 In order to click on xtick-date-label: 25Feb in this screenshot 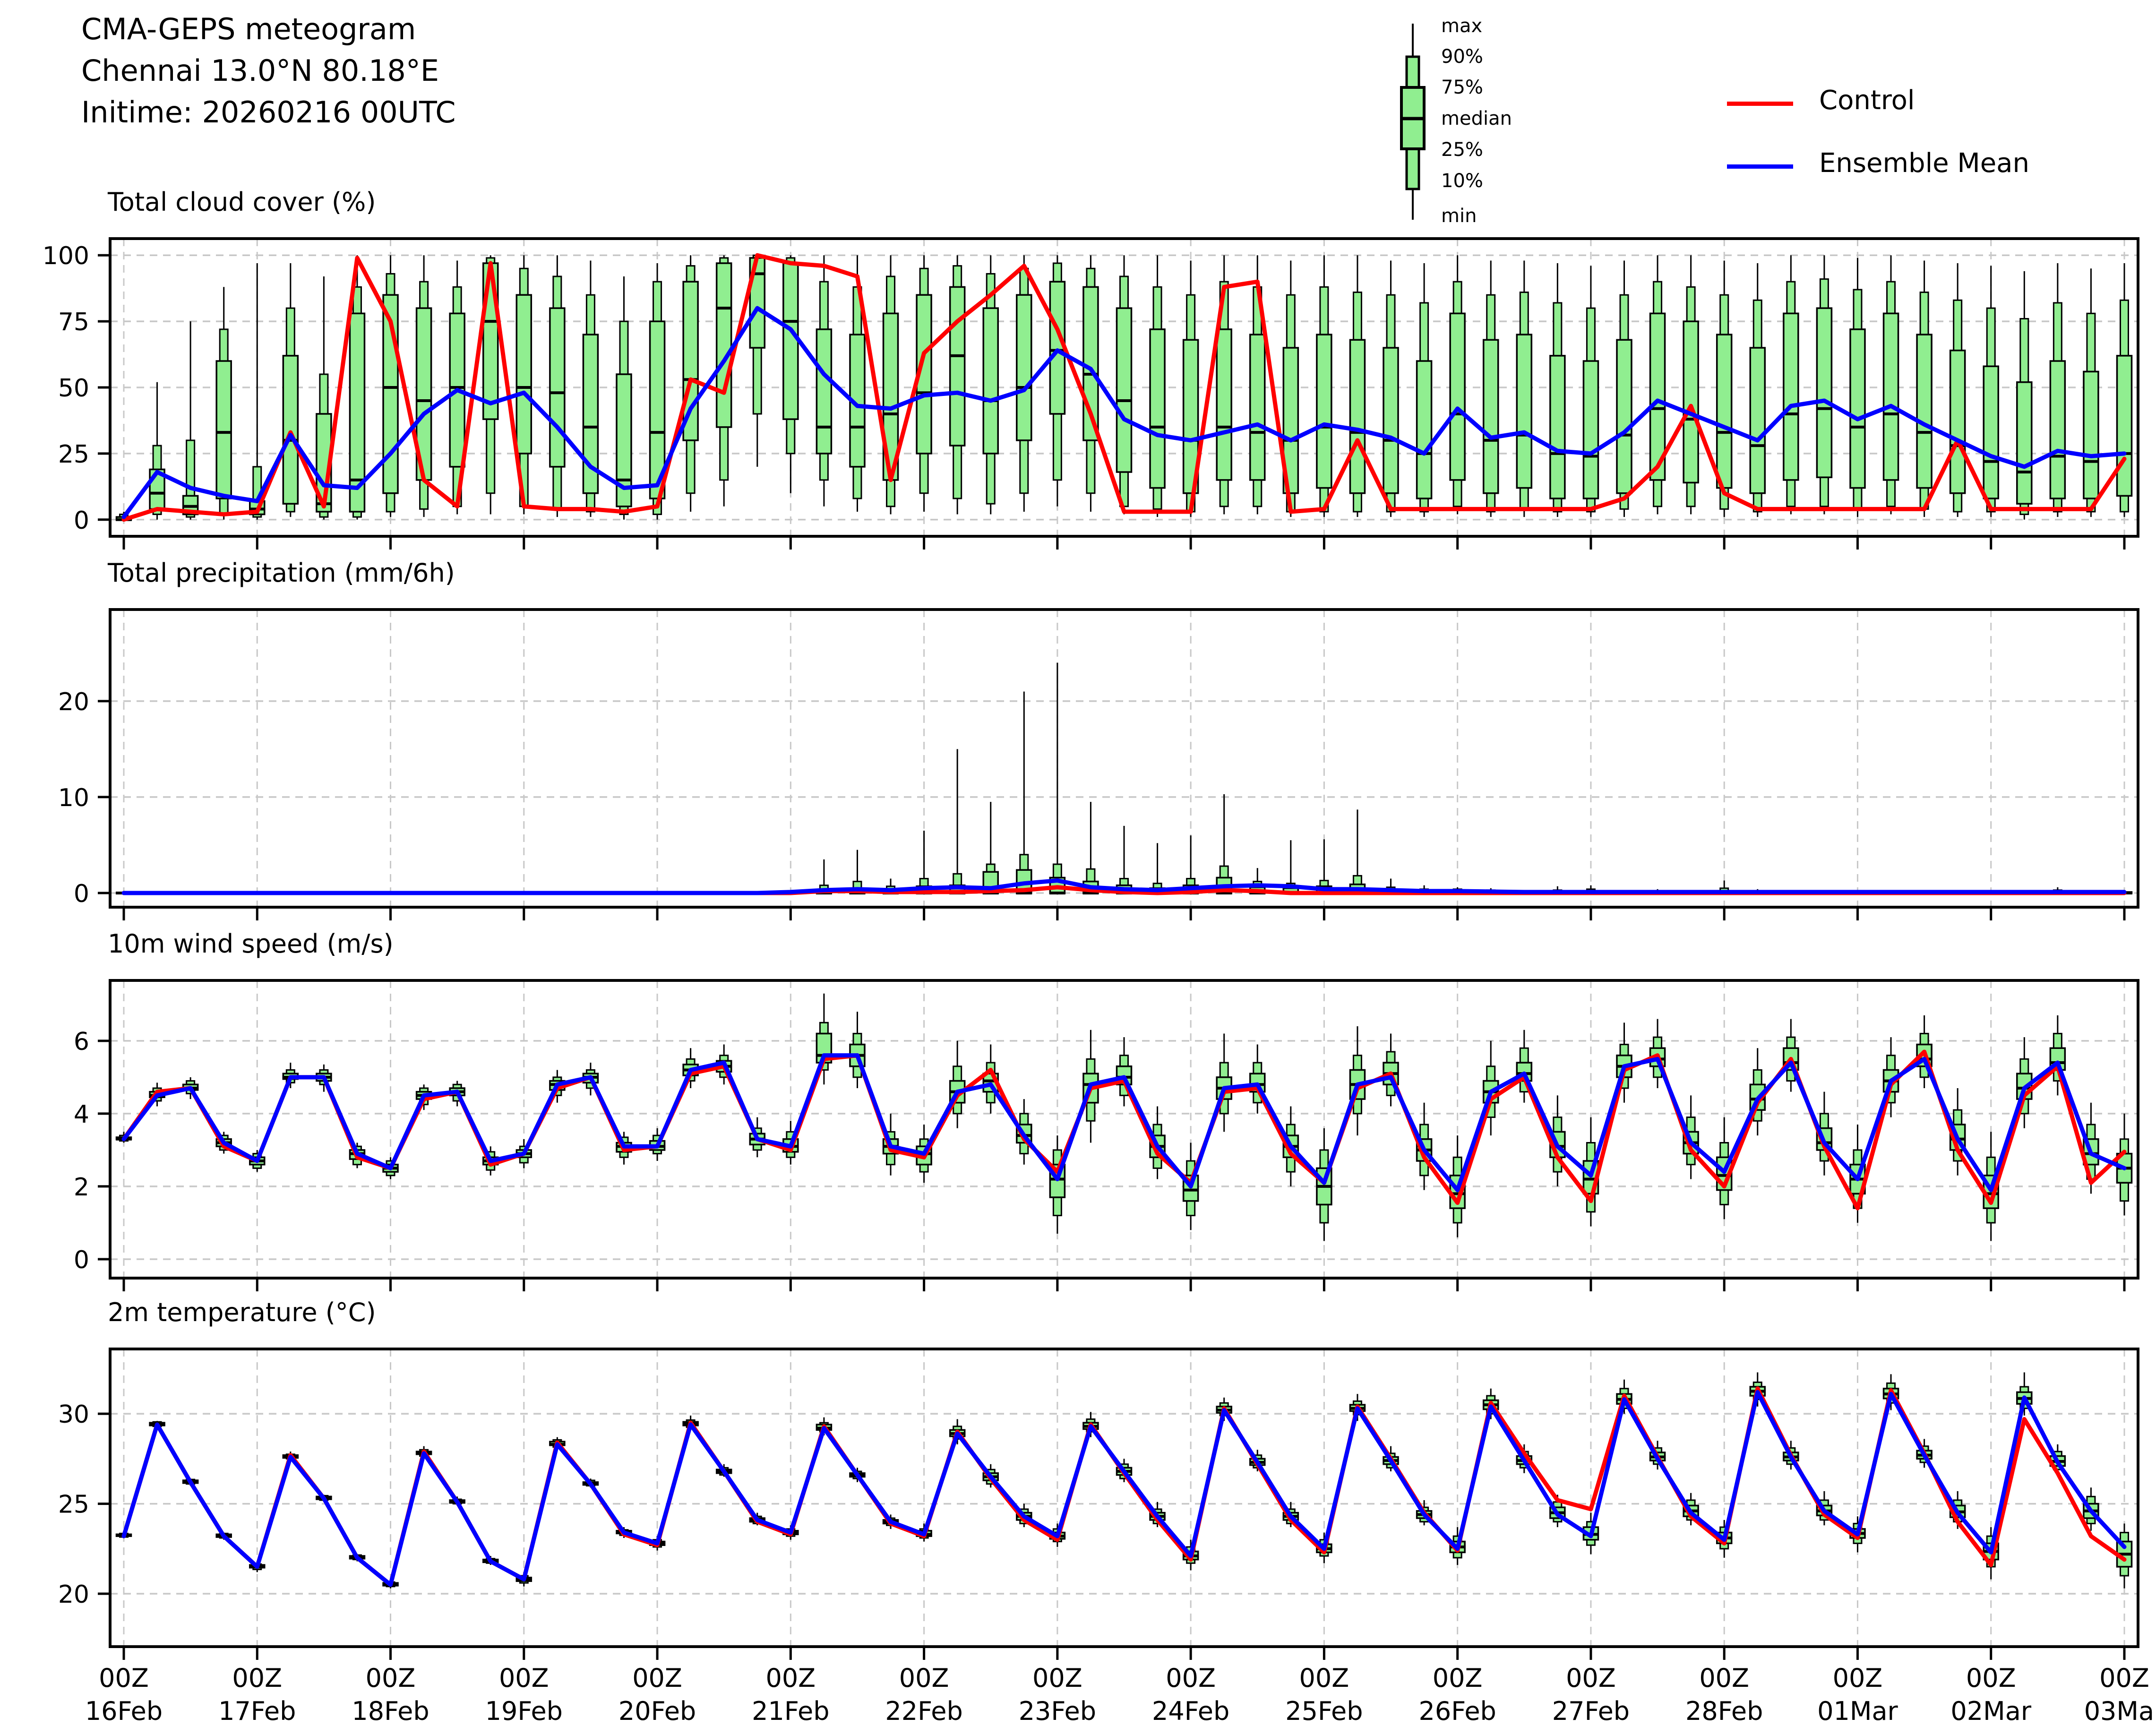, I will do `click(1324, 1711)`.